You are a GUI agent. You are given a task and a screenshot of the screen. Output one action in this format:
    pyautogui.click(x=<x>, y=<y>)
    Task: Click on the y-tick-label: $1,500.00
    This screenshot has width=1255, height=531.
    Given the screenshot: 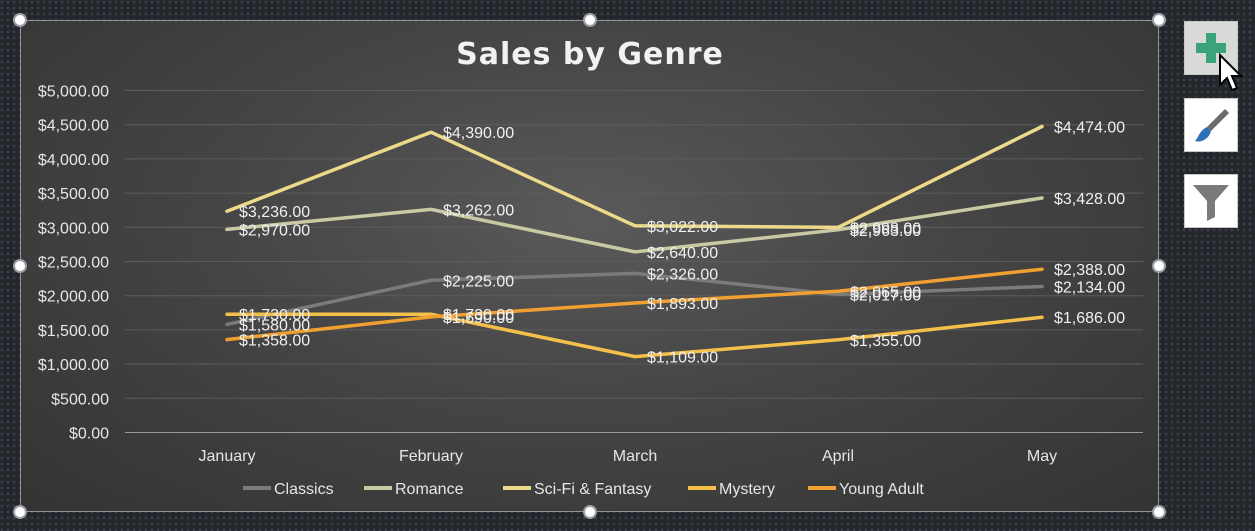 What is the action you would take?
    pyautogui.click(x=73, y=331)
    